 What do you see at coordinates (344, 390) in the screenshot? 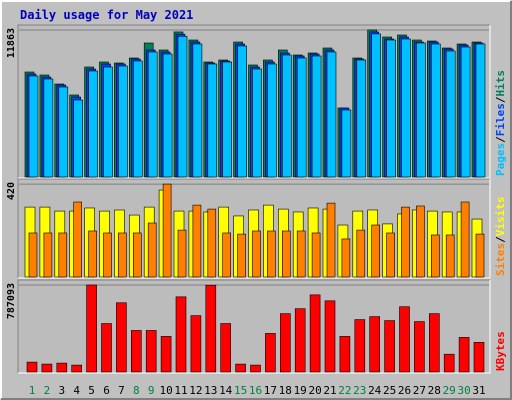
I see `x-tick-label: 22` at bounding box center [344, 390].